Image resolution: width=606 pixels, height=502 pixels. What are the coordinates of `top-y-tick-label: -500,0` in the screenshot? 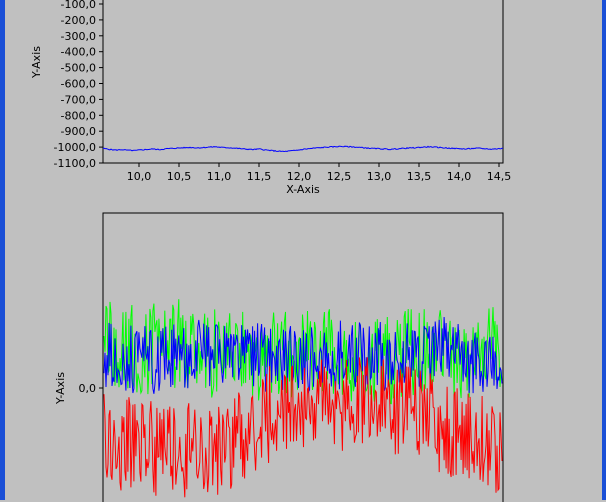 It's located at (78, 68).